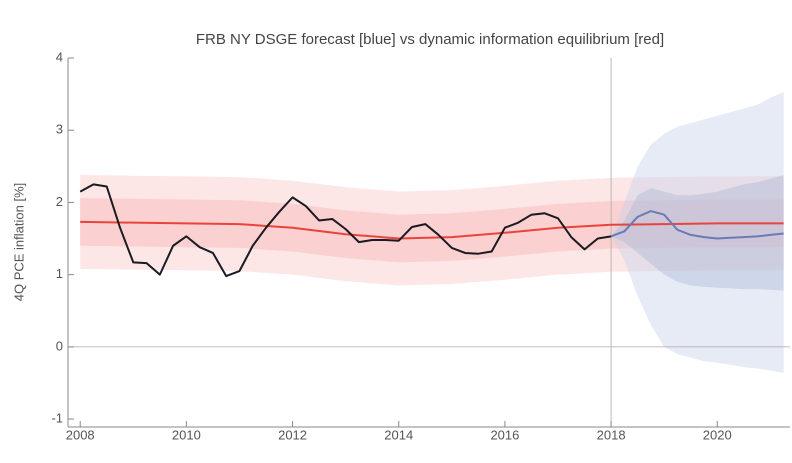 This screenshot has width=792, height=463. What do you see at coordinates (292, 434) in the screenshot?
I see `x-tick-label: 2012` at bounding box center [292, 434].